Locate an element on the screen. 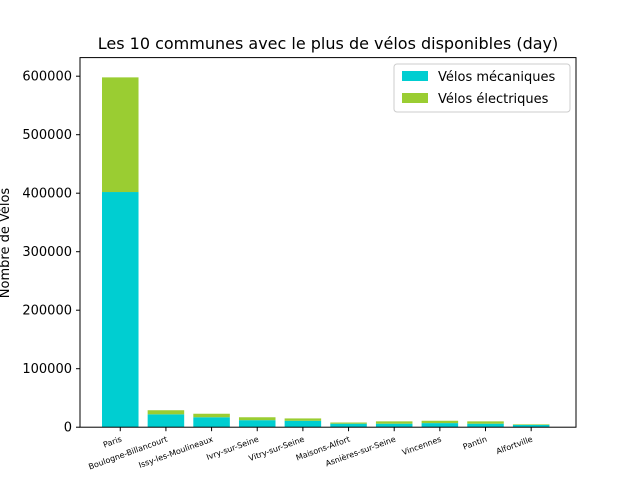 Image resolution: width=640 pixels, height=480 pixels. x-tick-label: Paris is located at coordinates (112, 442).